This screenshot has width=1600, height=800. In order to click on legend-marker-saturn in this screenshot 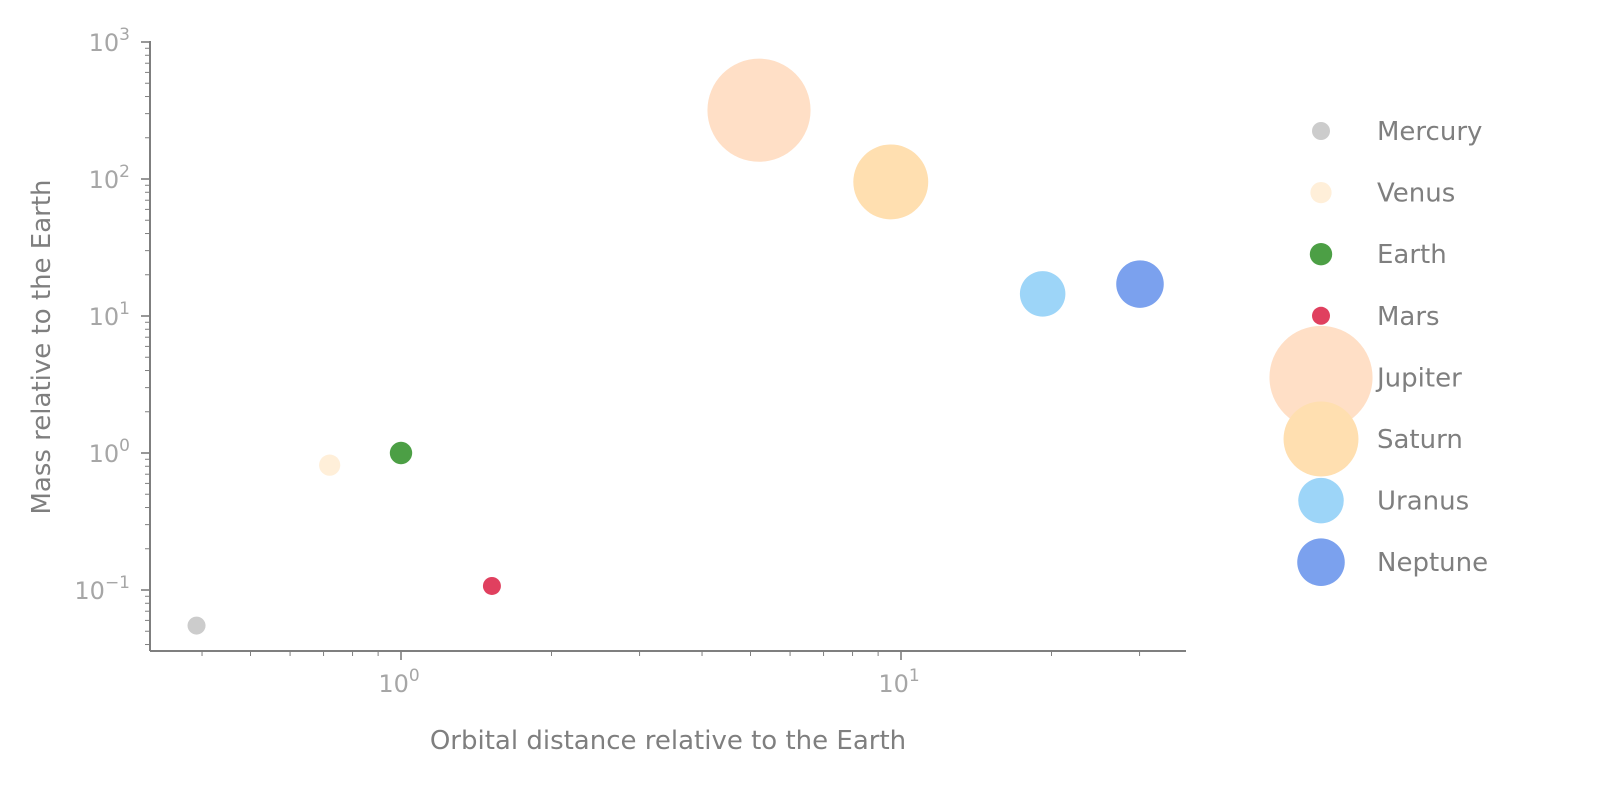, I will do `click(1321, 439)`.